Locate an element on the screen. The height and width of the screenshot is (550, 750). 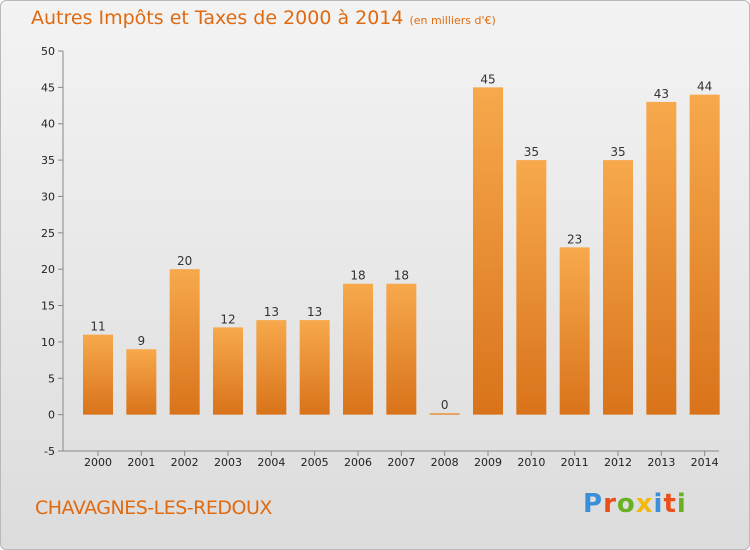
logo-letter: P is located at coordinates (593, 504).